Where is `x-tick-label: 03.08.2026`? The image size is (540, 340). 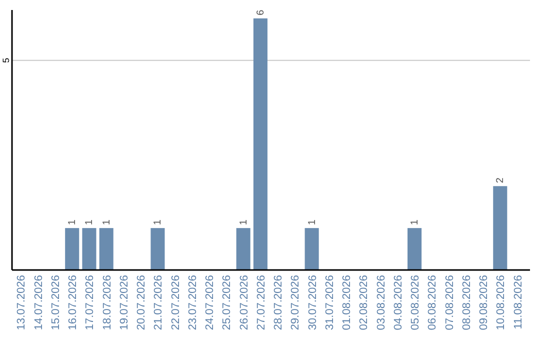
x-tick-label: 03.08.2026 is located at coordinates (381, 302).